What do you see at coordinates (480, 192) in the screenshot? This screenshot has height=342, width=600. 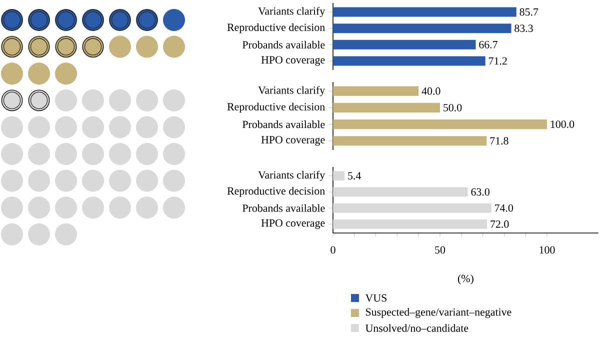 I see `data-label: 63.0` at bounding box center [480, 192].